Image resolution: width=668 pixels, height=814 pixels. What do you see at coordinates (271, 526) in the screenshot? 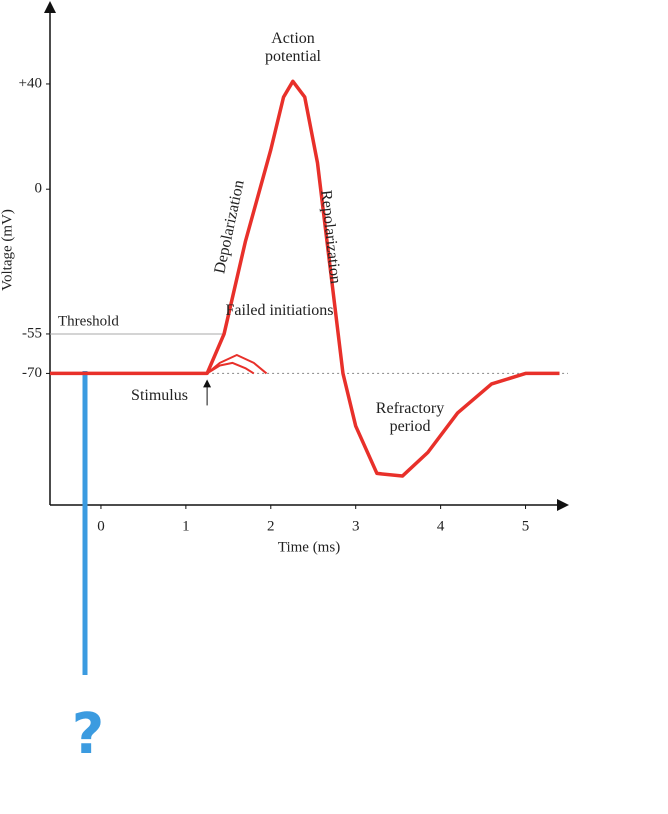
I see `x-tick-label: 2` at bounding box center [271, 526].